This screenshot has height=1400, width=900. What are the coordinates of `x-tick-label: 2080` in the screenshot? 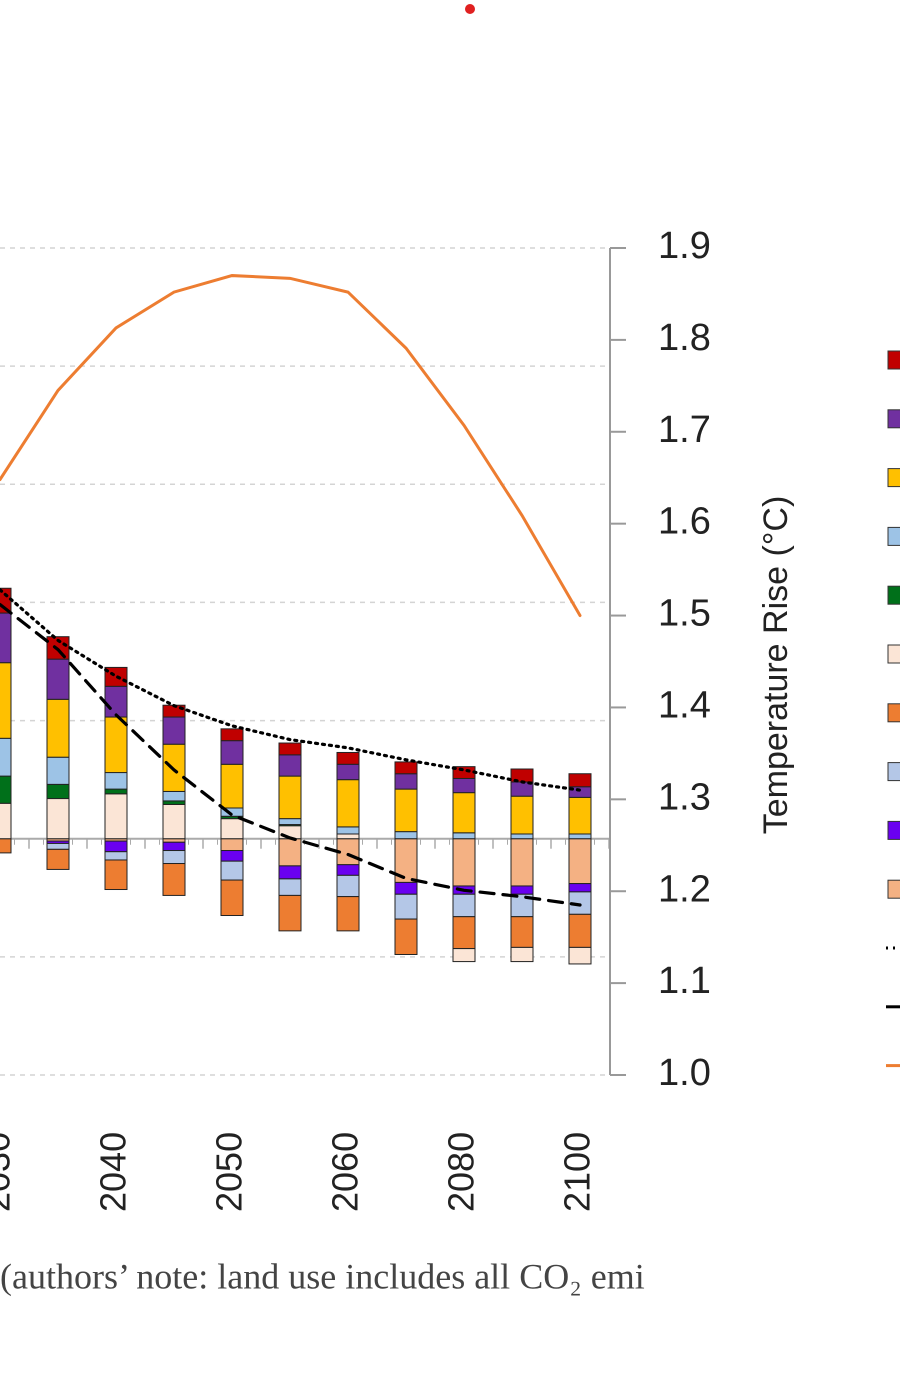 It's located at (461, 1172).